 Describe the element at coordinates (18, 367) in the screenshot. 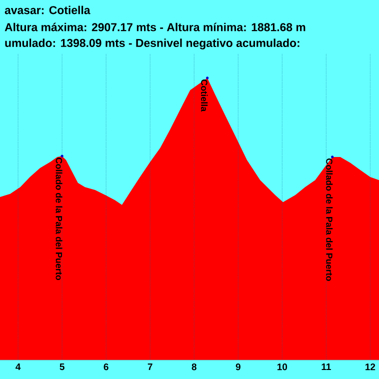

I see `x-tick-label: 4` at that location.